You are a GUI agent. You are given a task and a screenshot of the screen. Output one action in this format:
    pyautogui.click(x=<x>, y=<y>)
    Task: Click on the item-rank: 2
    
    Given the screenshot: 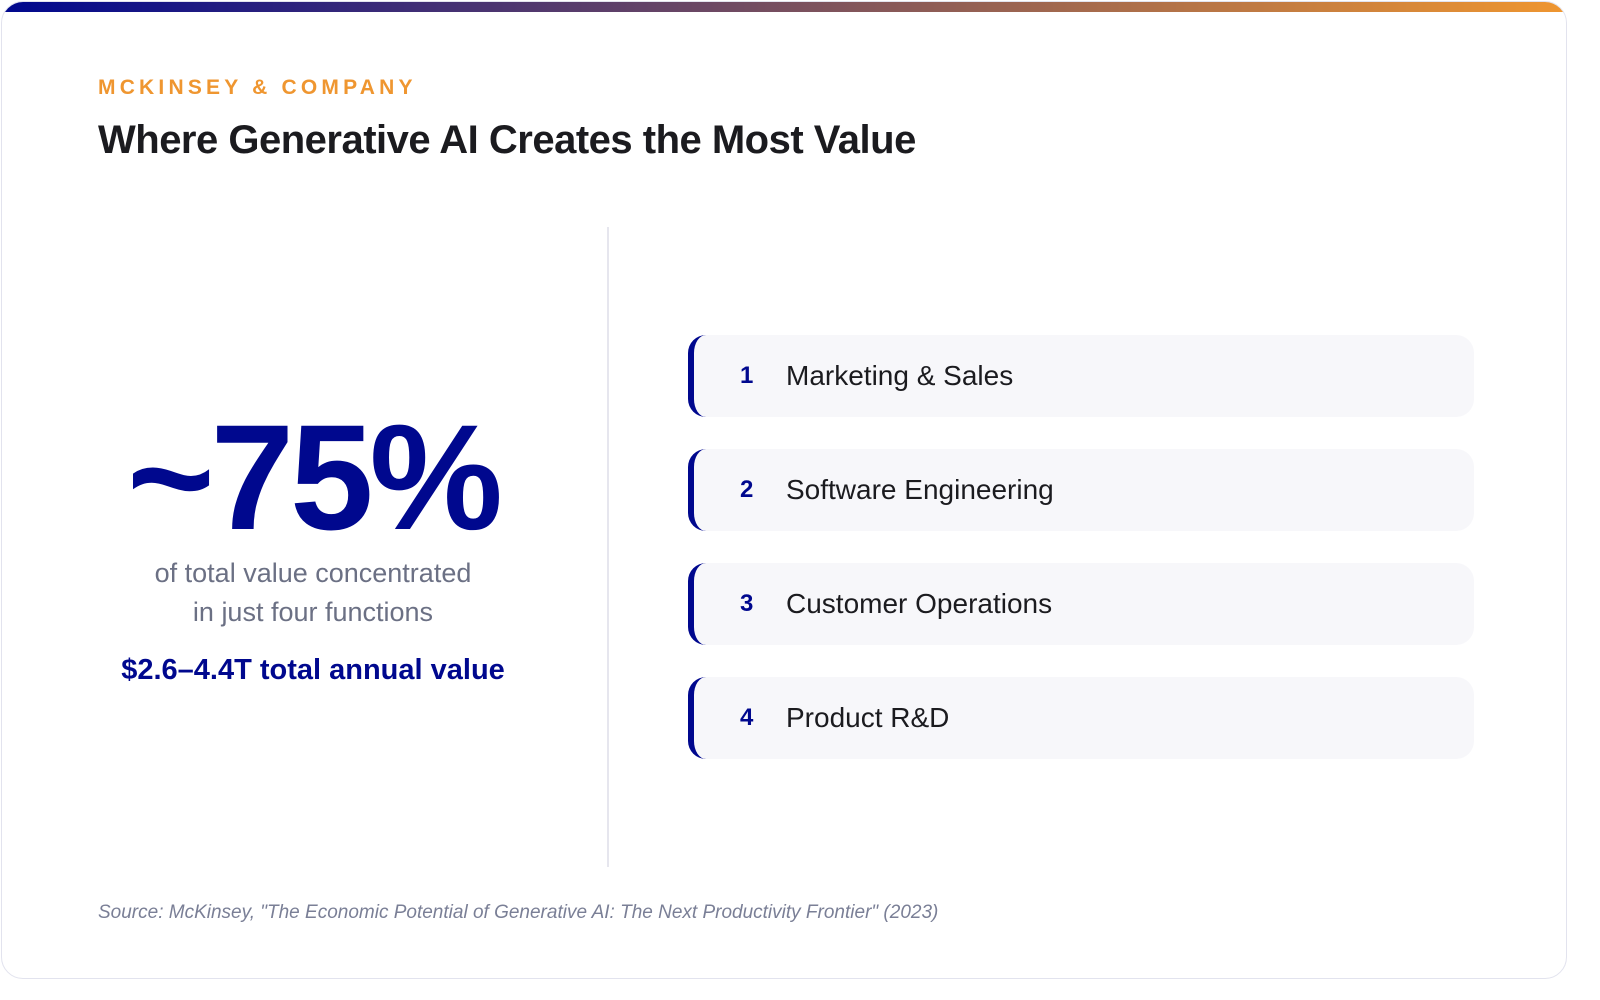 What is the action you would take?
    pyautogui.click(x=747, y=489)
    